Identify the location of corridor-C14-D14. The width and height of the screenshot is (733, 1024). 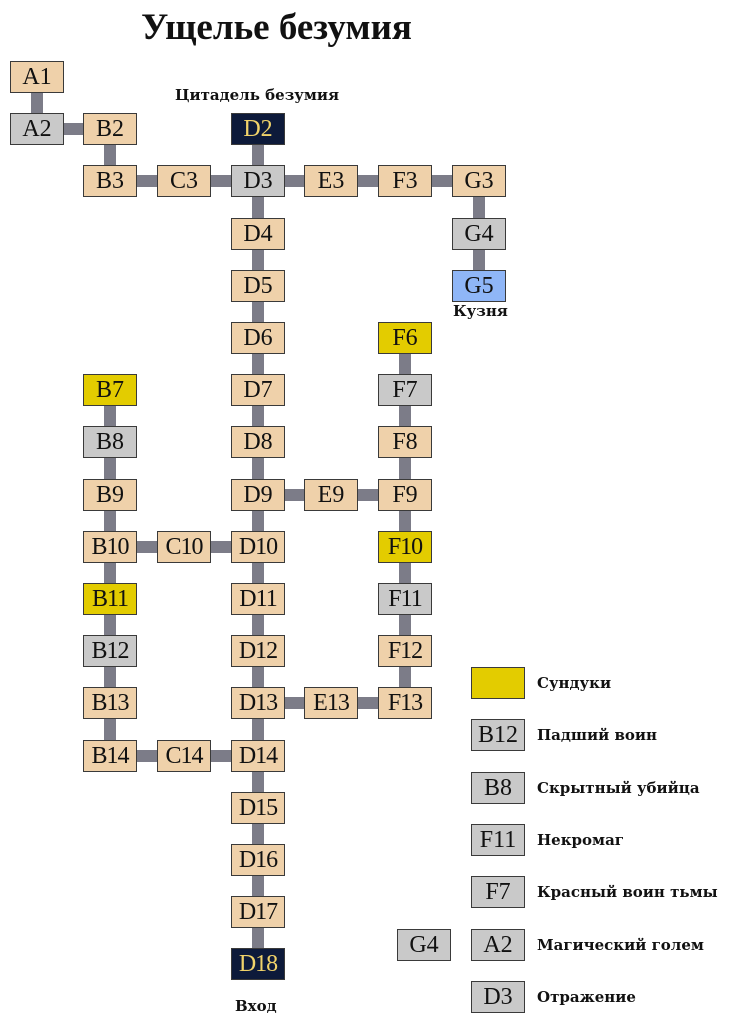
(221, 756).